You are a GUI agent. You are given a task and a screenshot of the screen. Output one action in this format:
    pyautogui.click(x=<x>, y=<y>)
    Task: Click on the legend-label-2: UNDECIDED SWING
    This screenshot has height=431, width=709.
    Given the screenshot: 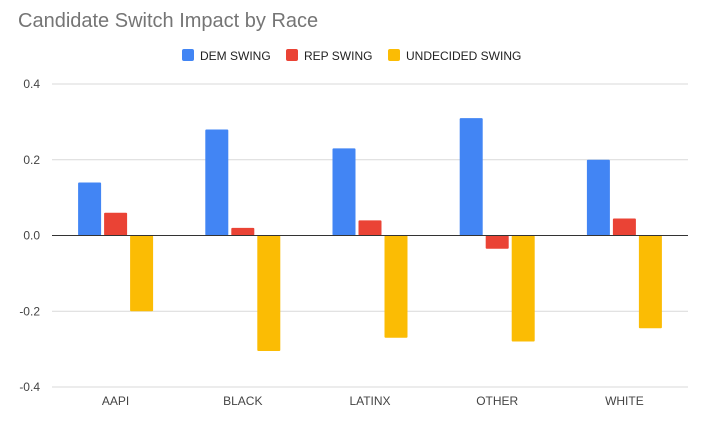 What is the action you would take?
    pyautogui.click(x=463, y=56)
    